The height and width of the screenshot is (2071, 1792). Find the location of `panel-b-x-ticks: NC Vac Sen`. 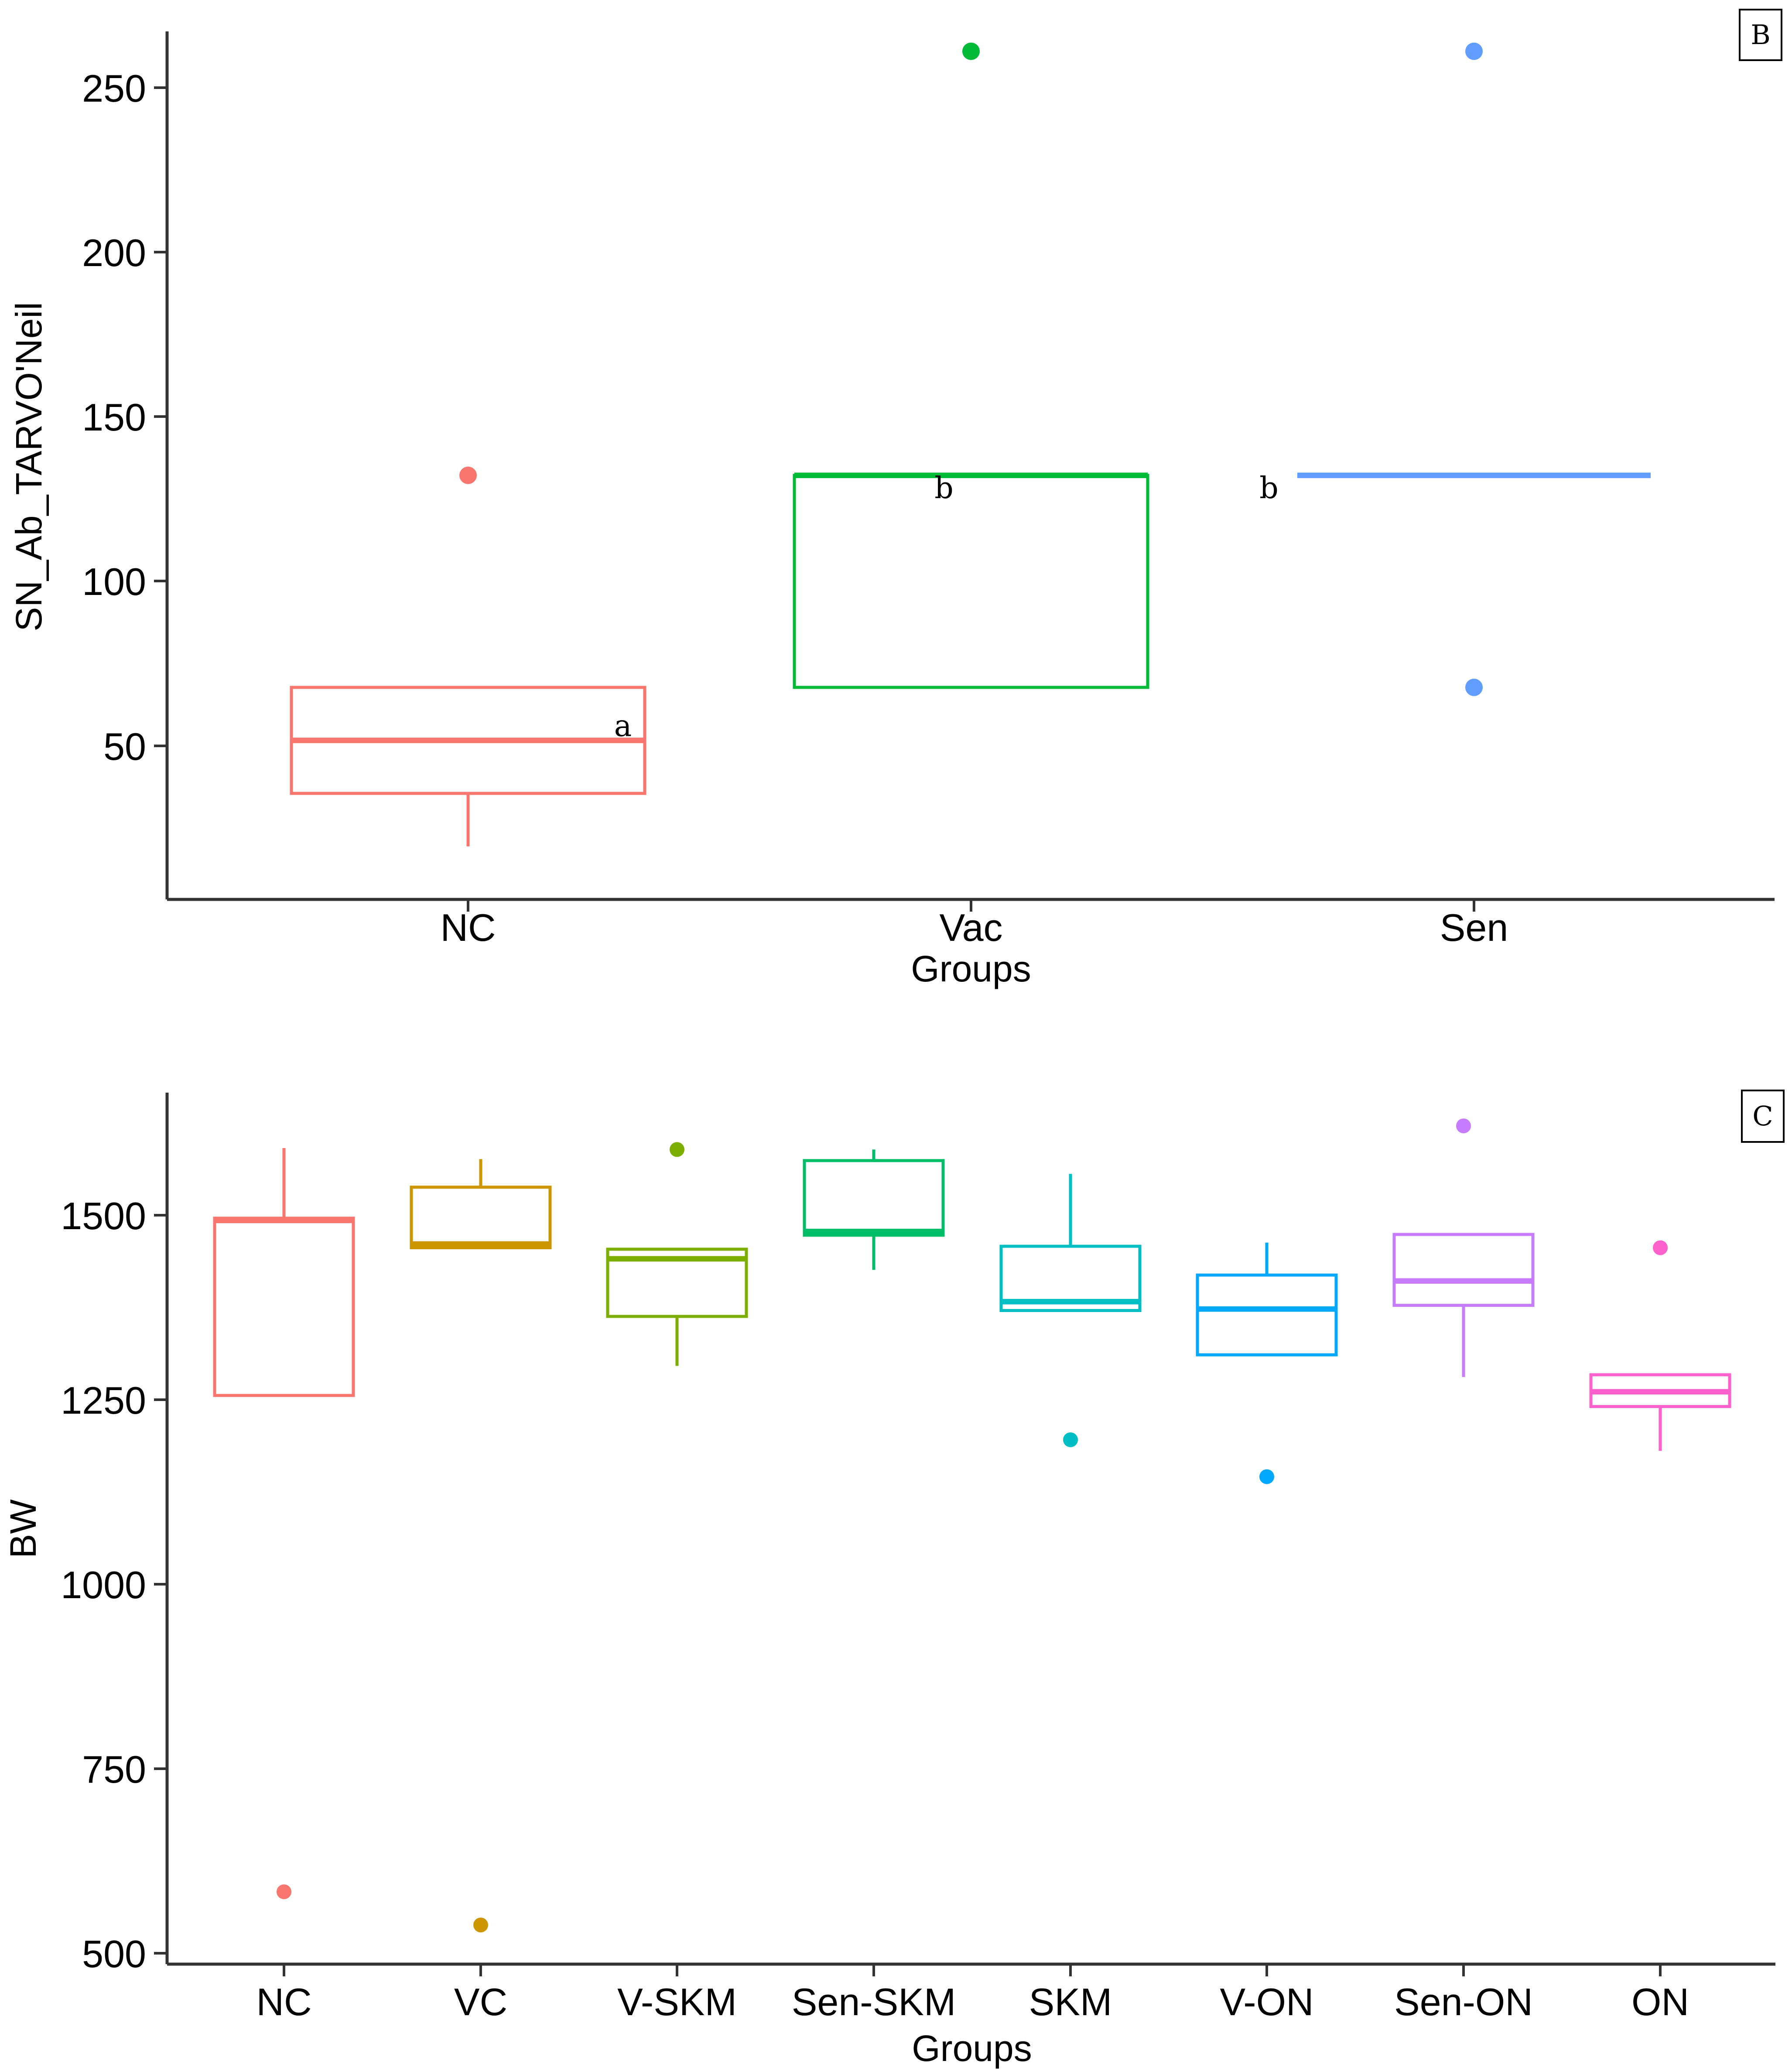

panel-b-x-ticks: NC Vac Sen is located at coordinates (974, 924).